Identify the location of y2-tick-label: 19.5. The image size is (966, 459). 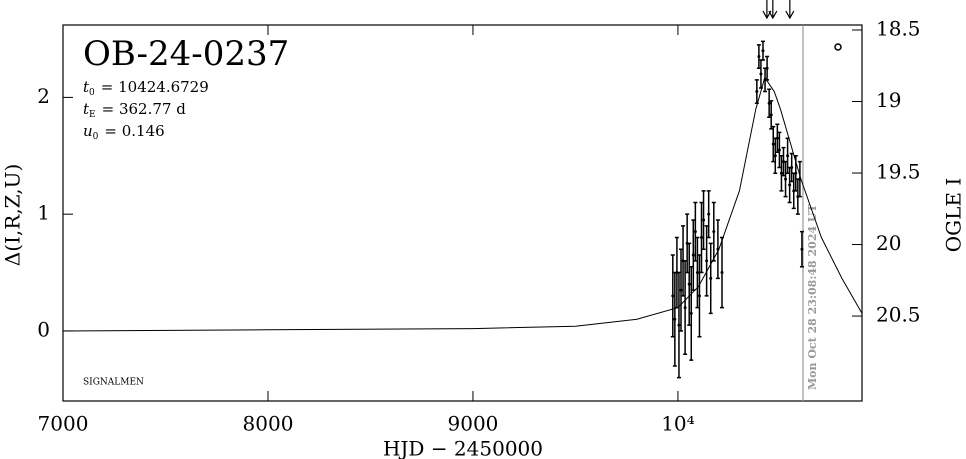
(898, 172).